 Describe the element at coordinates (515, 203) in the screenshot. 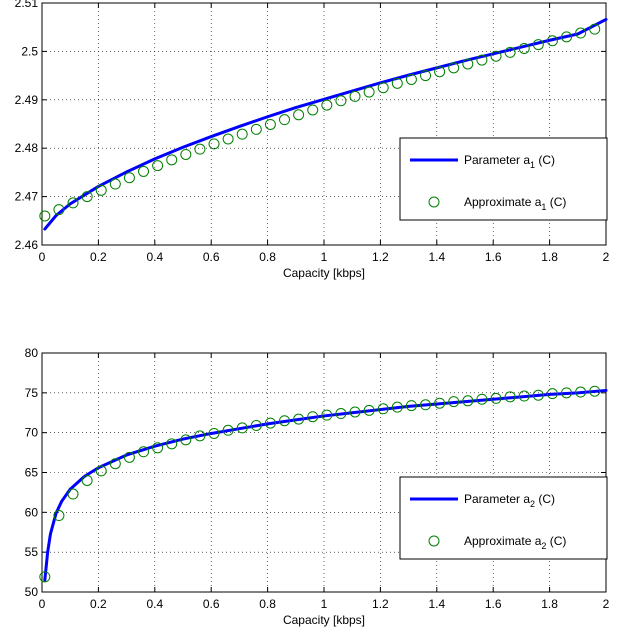

I see `legend-label: Approximate a1 (C)` at that location.